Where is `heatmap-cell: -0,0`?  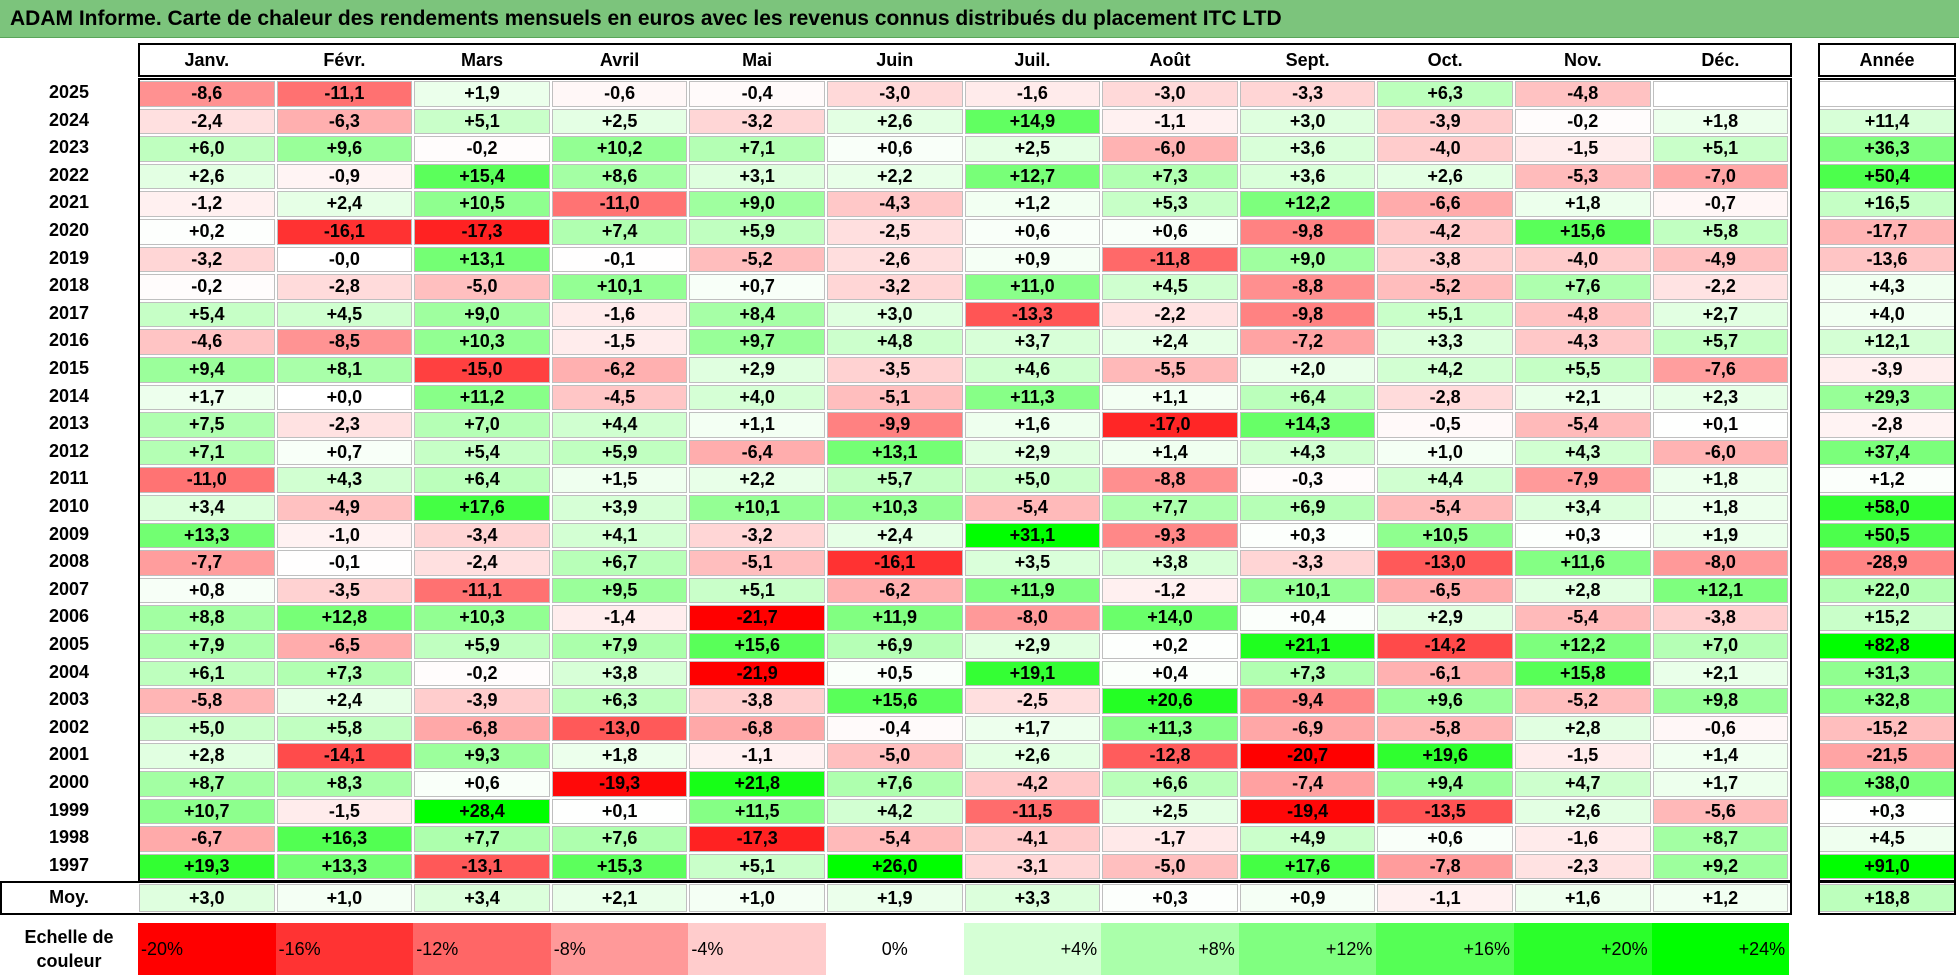 heatmap-cell: -0,0 is located at coordinates (344, 259).